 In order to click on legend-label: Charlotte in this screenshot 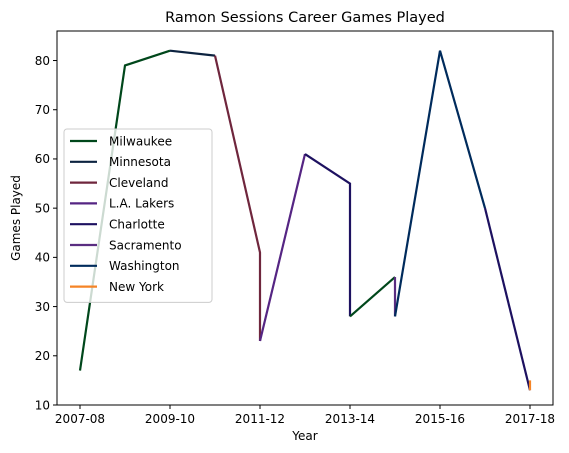, I will do `click(137, 225)`.